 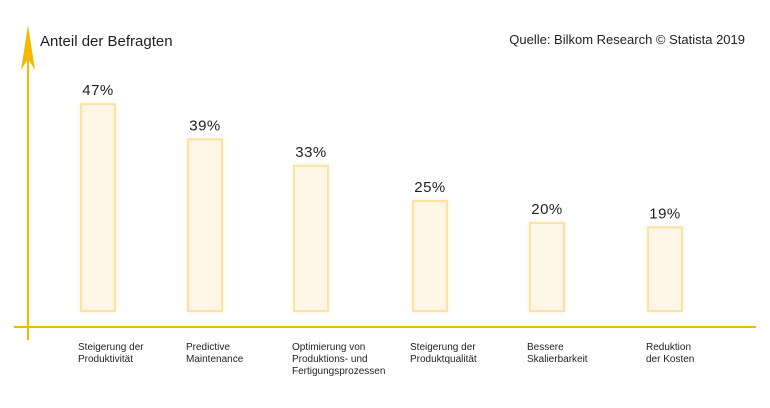 I want to click on category-label-line: Produktqualität, so click(x=443, y=359).